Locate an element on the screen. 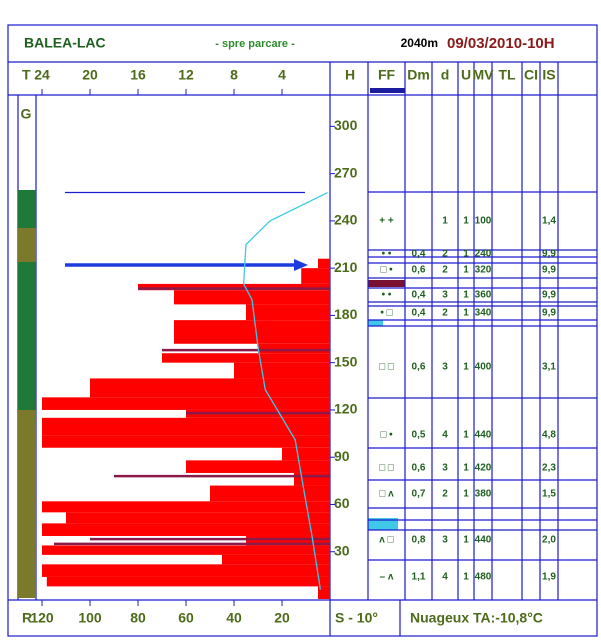 The image size is (601, 641). temperature-line is located at coordinates (285, 390).